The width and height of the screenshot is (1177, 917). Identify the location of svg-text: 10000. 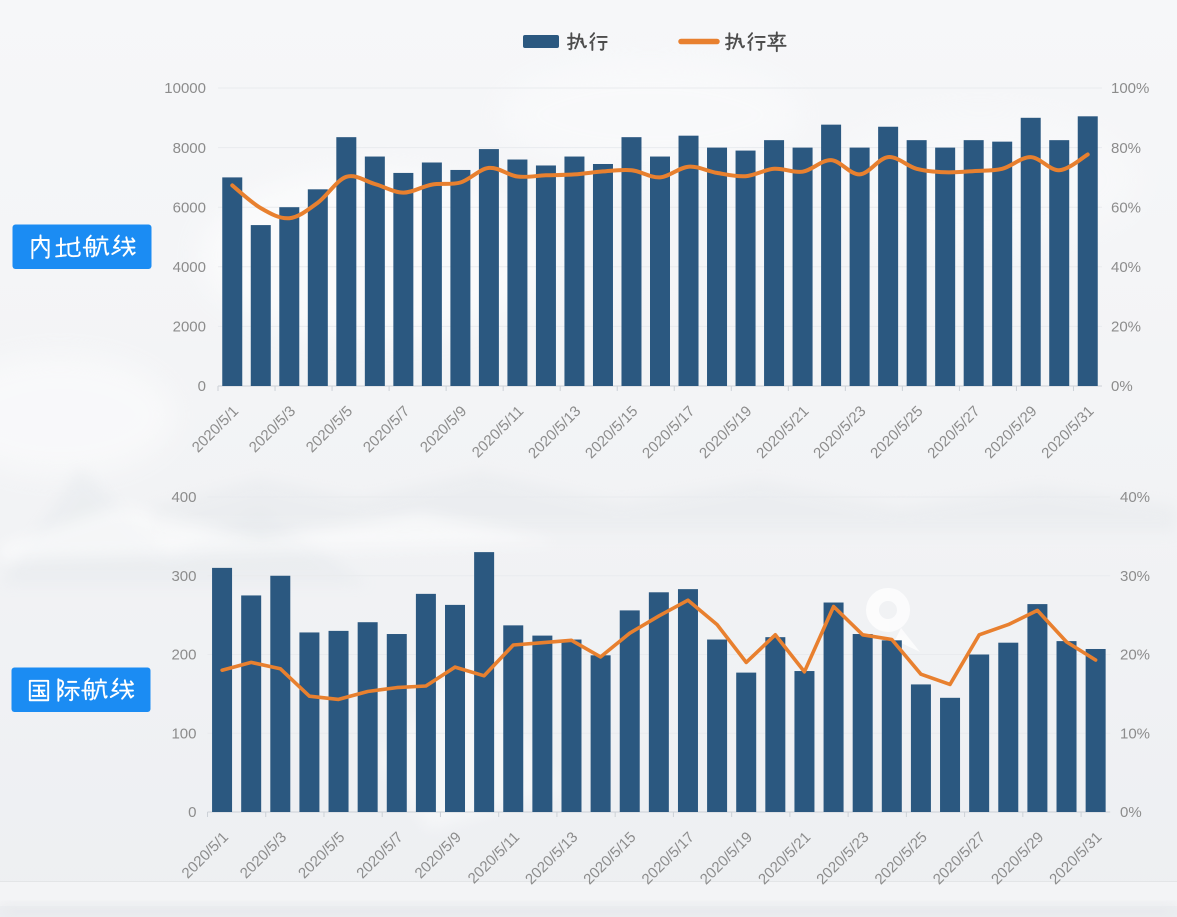
(185, 88).